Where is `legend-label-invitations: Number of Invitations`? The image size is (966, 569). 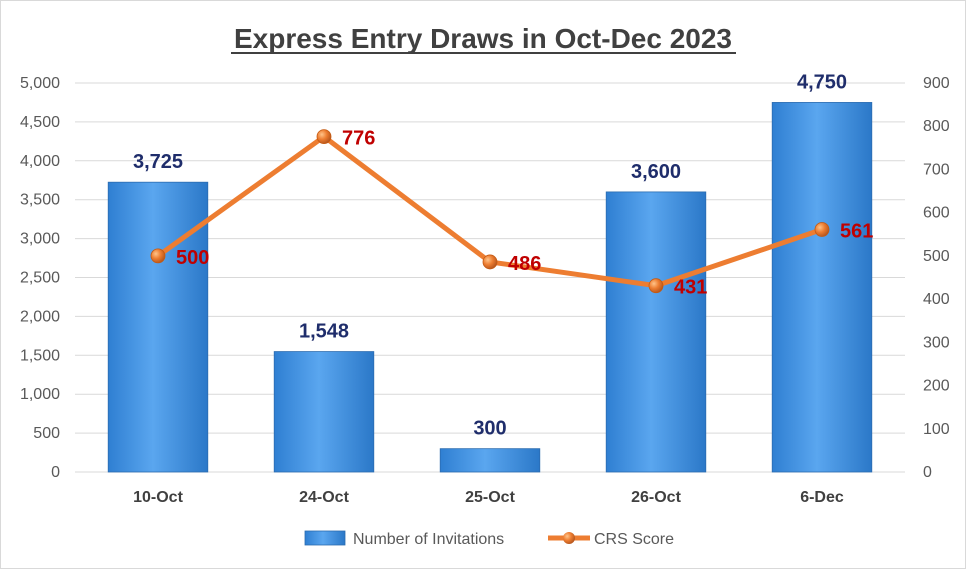
legend-label-invitations: Number of Invitations is located at coordinates (428, 539).